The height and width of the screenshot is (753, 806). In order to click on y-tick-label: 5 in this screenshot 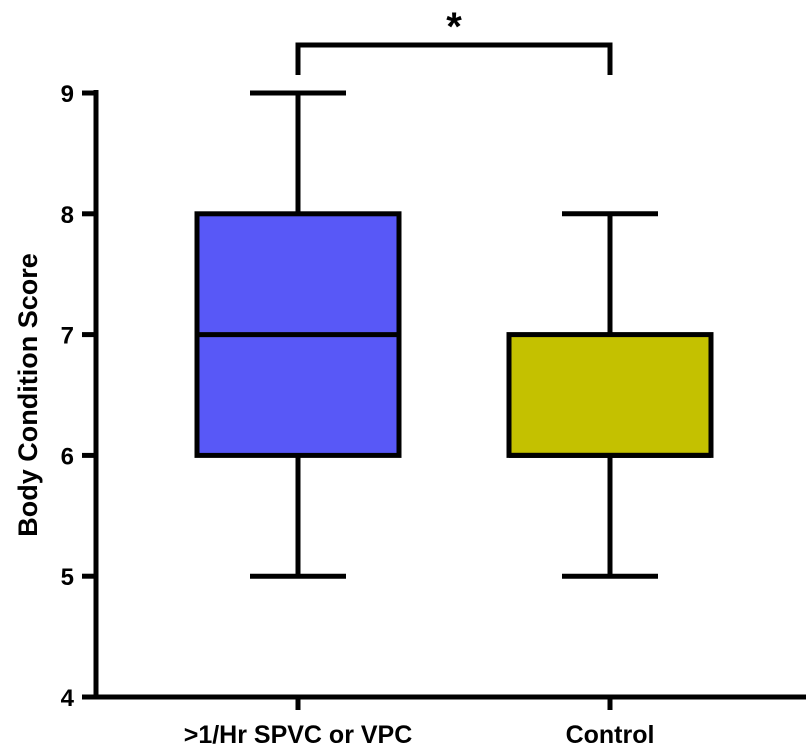, I will do `click(67, 577)`.